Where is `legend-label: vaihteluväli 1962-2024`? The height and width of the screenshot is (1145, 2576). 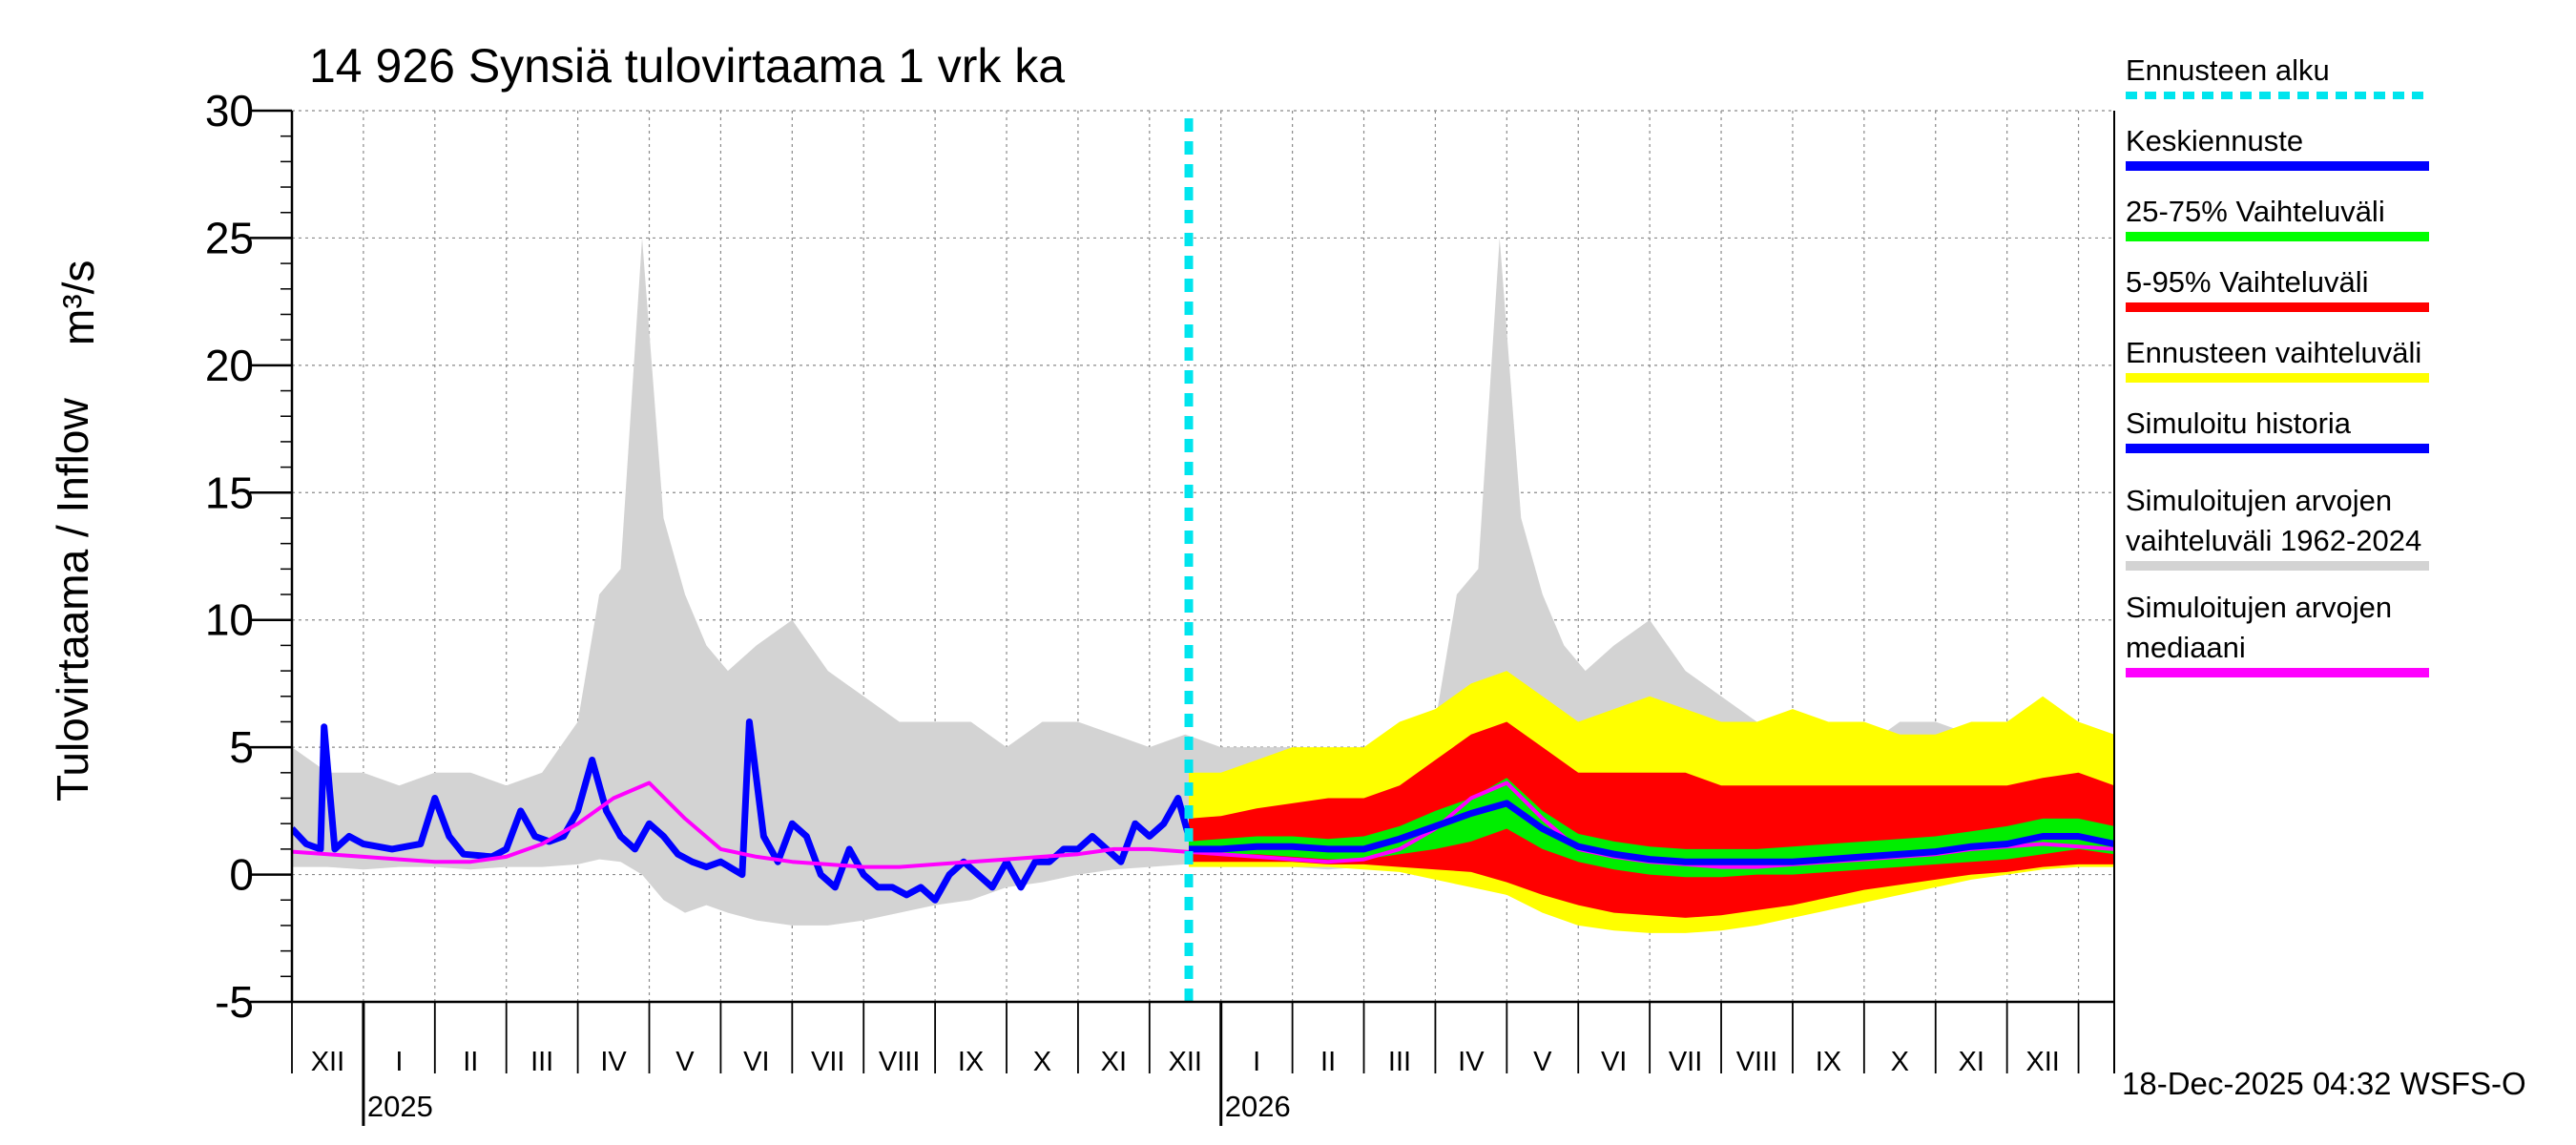 legend-label: vaihteluväli 1962-2024 is located at coordinates (2273, 540).